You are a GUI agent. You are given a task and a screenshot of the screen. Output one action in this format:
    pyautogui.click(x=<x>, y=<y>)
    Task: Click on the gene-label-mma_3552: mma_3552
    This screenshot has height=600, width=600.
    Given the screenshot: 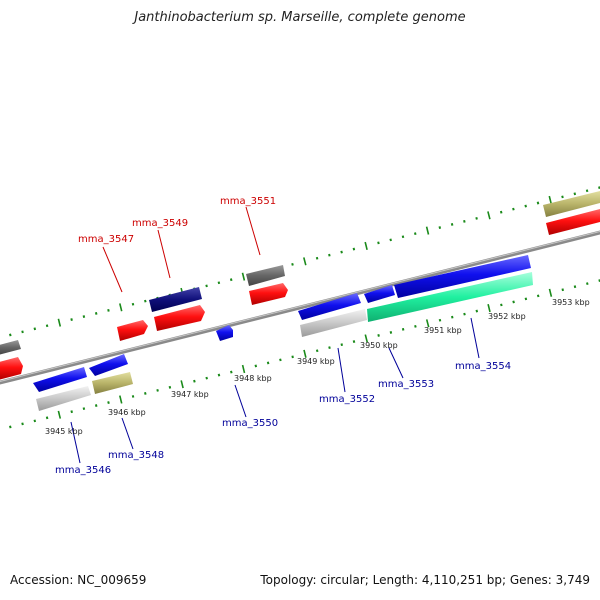 What is the action you would take?
    pyautogui.click(x=347, y=399)
    